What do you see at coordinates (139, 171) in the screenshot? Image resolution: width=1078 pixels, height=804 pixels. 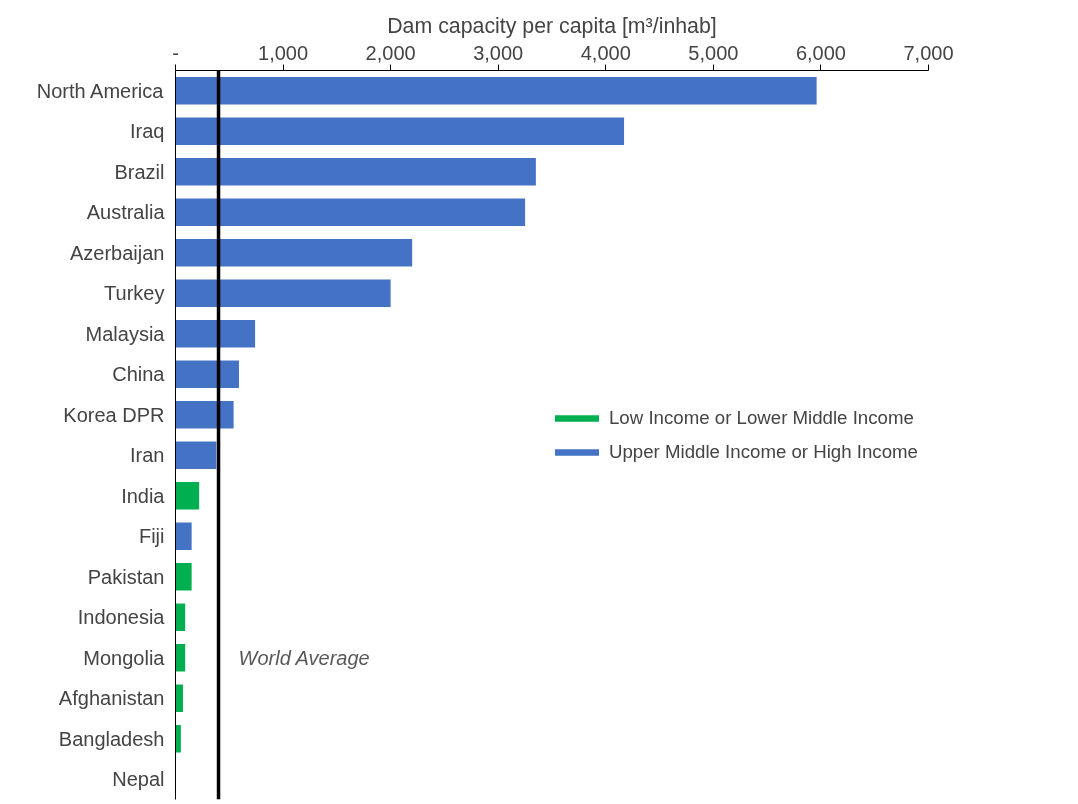 I see `y-tick-label: Brazil` at bounding box center [139, 171].